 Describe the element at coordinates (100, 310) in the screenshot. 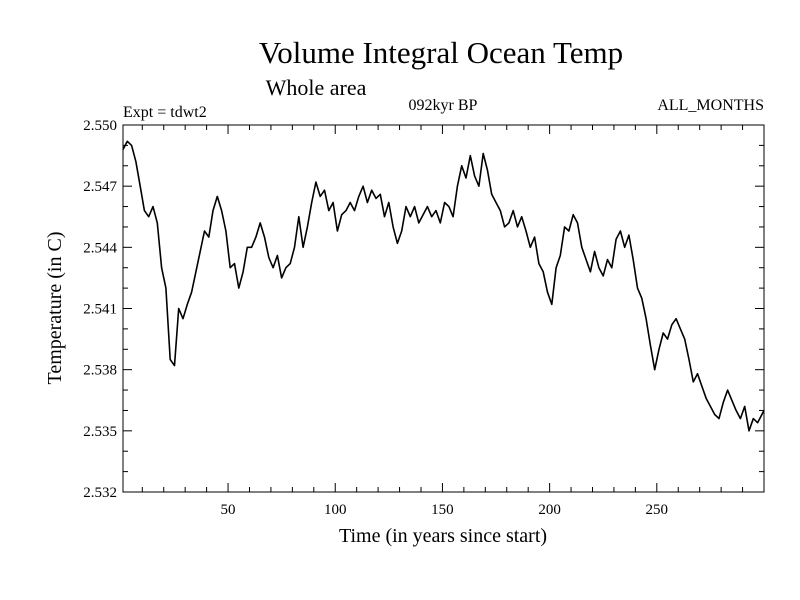

I see `y-tick-label: 2.541` at that location.